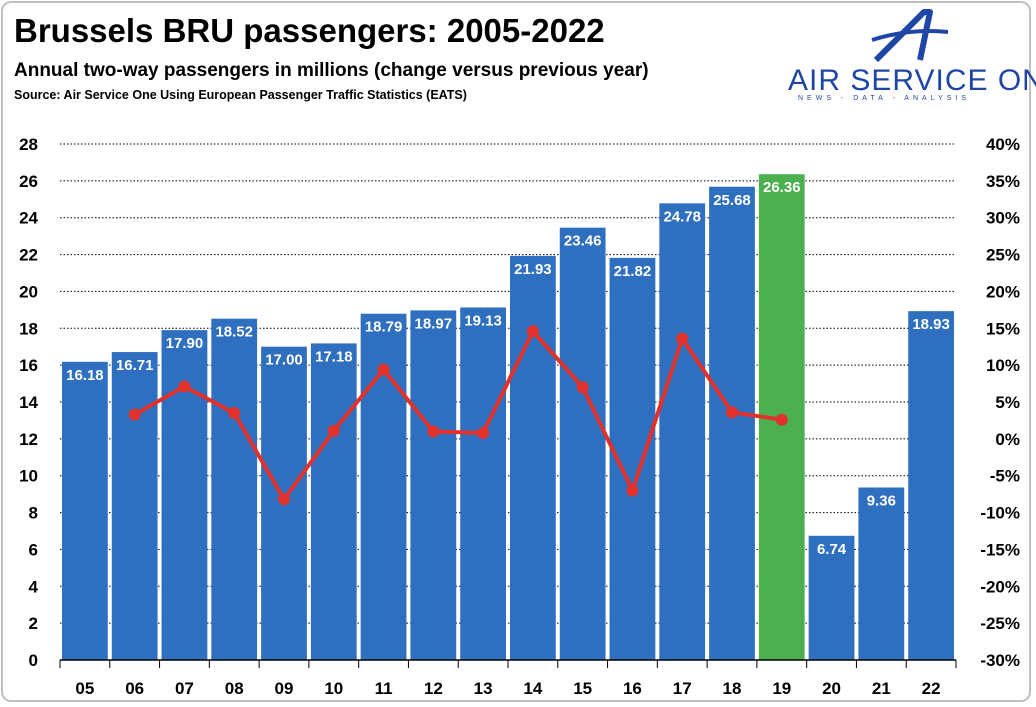 The height and width of the screenshot is (707, 1036). I want to click on y2-tick-label: -20%, so click(1000, 586).